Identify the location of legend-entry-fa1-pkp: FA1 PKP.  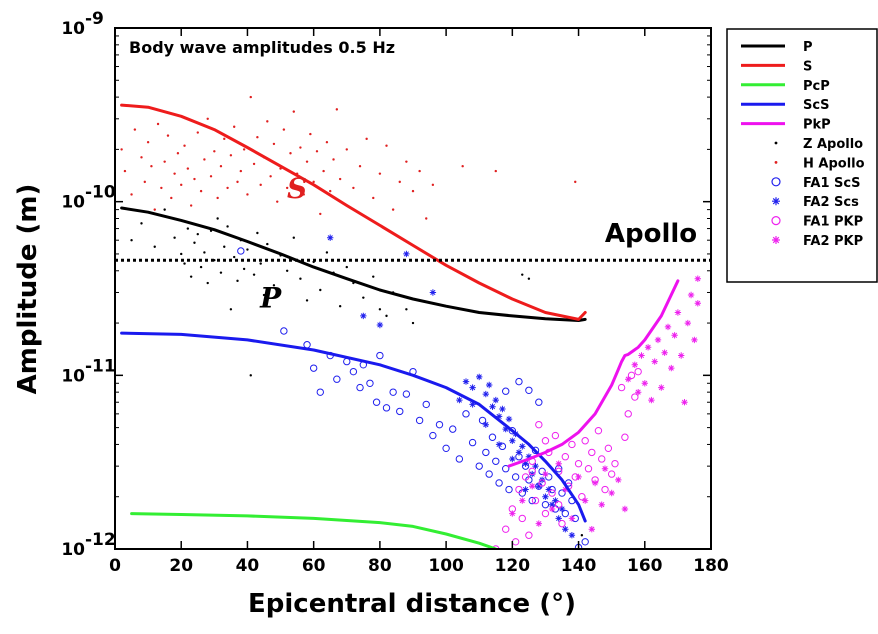
(817, 222).